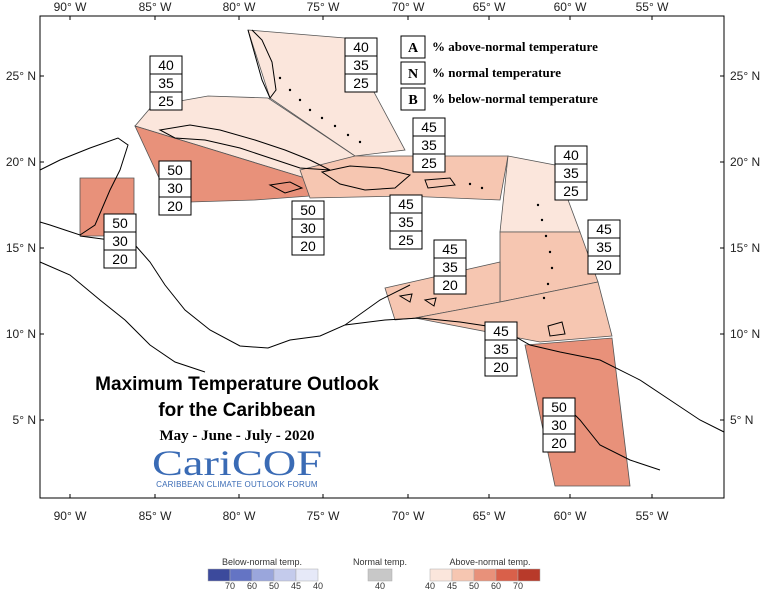  What do you see at coordinates (262, 64) in the screenshot?
I see `florida-coast` at bounding box center [262, 64].